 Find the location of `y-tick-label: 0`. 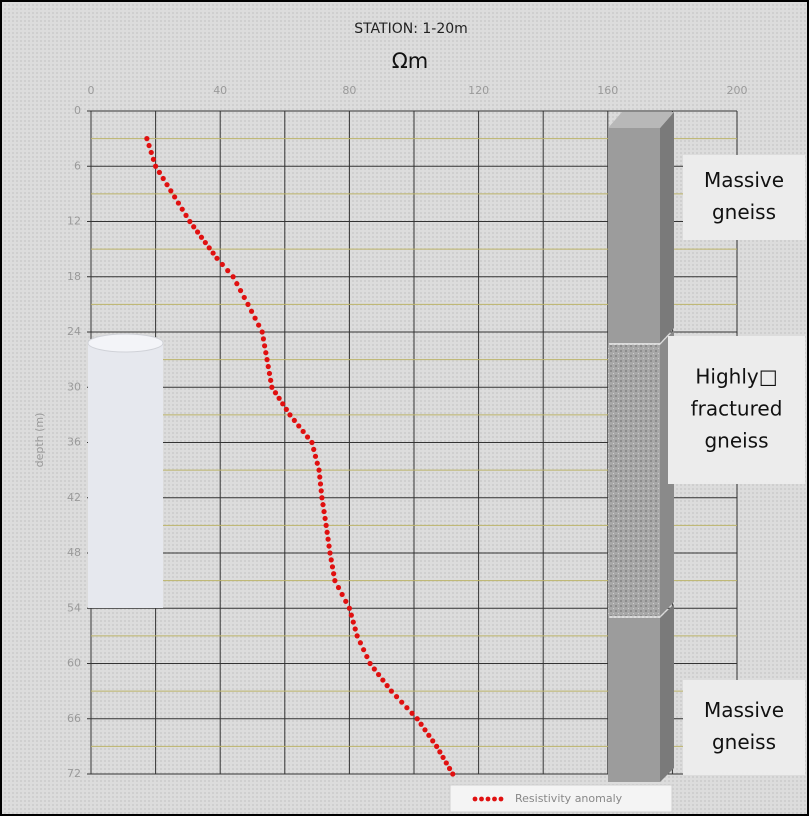

y-tick-label: 0 is located at coordinates (77, 110).